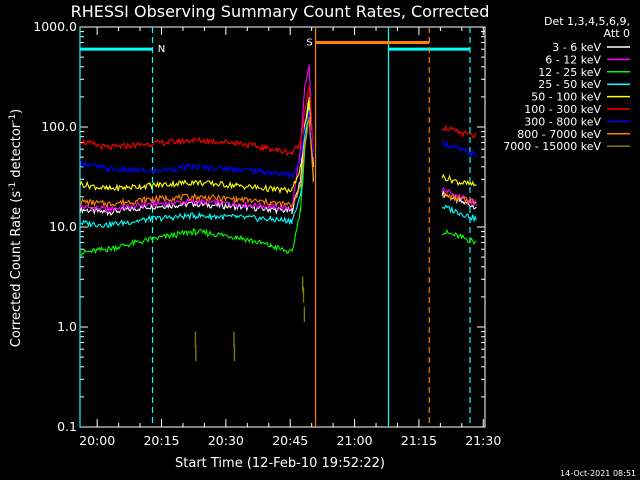 The height and width of the screenshot is (480, 640). I want to click on x-tick-label-5: 21:15, so click(419, 440).